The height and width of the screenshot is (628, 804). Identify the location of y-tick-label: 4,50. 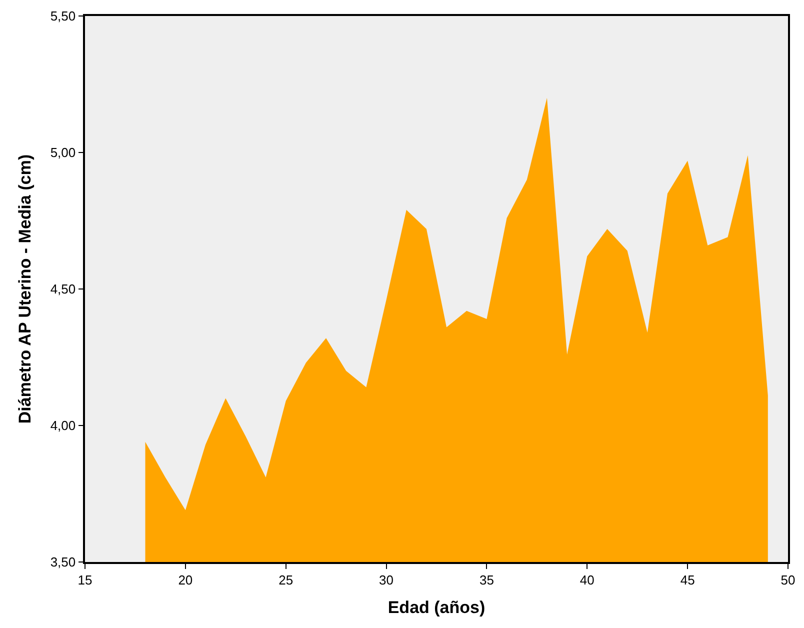
(63, 289).